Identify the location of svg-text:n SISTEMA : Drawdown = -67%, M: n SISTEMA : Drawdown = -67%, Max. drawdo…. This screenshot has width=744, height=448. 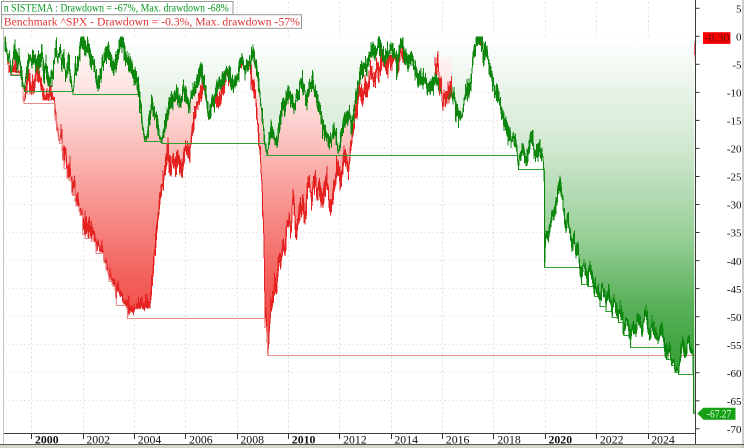
(116, 9).